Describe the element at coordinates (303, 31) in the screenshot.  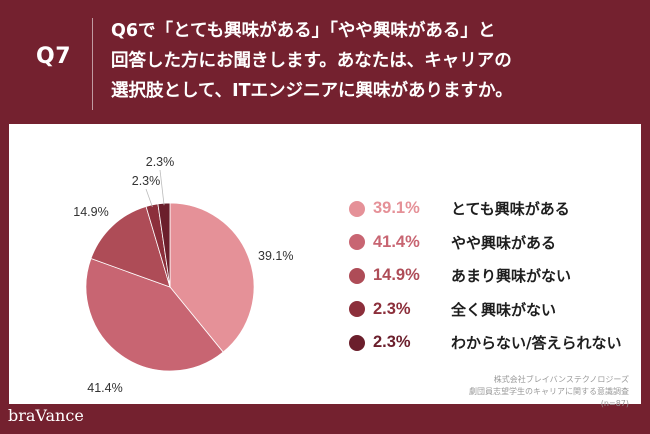
I see `question-line: Q6で「とても興味がある」「やや興味がある」と` at that location.